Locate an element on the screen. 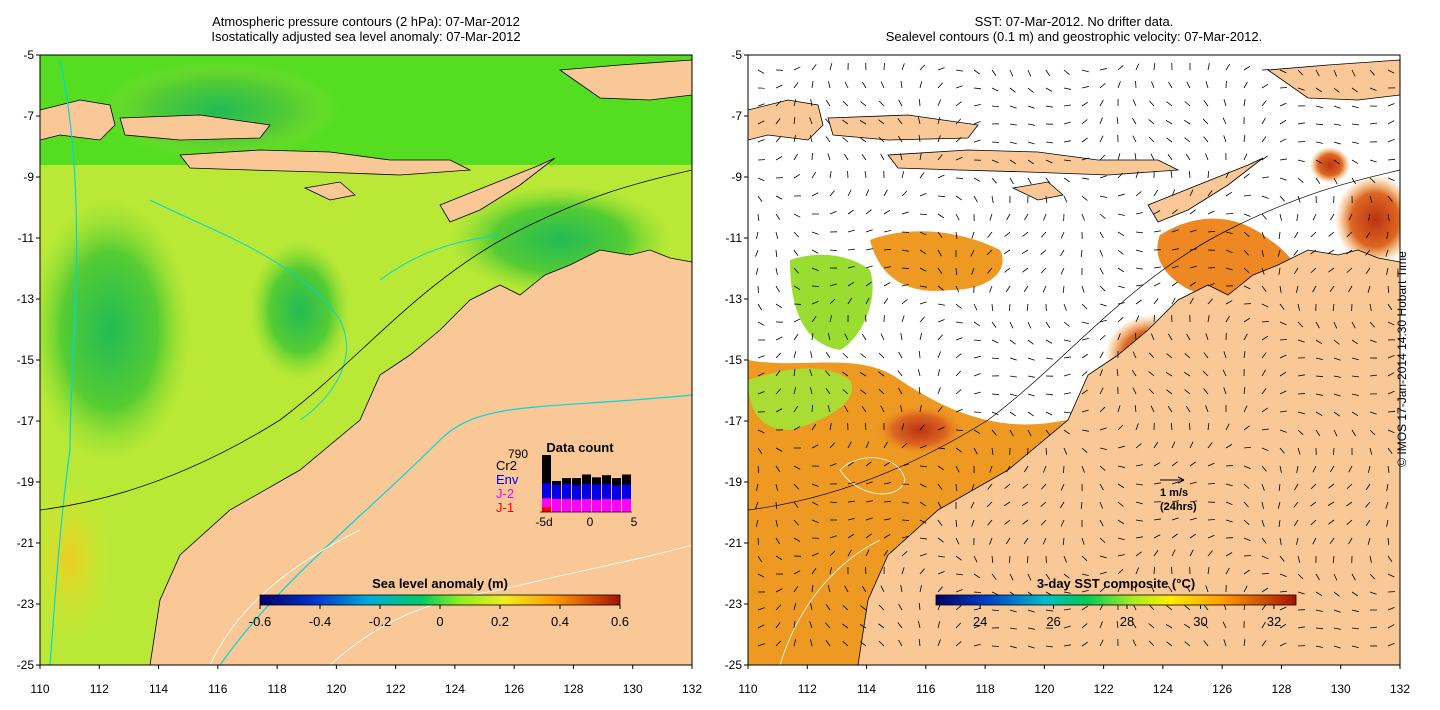 The width and height of the screenshot is (1440, 710). right-xtick-label: 122 is located at coordinates (1104, 689).